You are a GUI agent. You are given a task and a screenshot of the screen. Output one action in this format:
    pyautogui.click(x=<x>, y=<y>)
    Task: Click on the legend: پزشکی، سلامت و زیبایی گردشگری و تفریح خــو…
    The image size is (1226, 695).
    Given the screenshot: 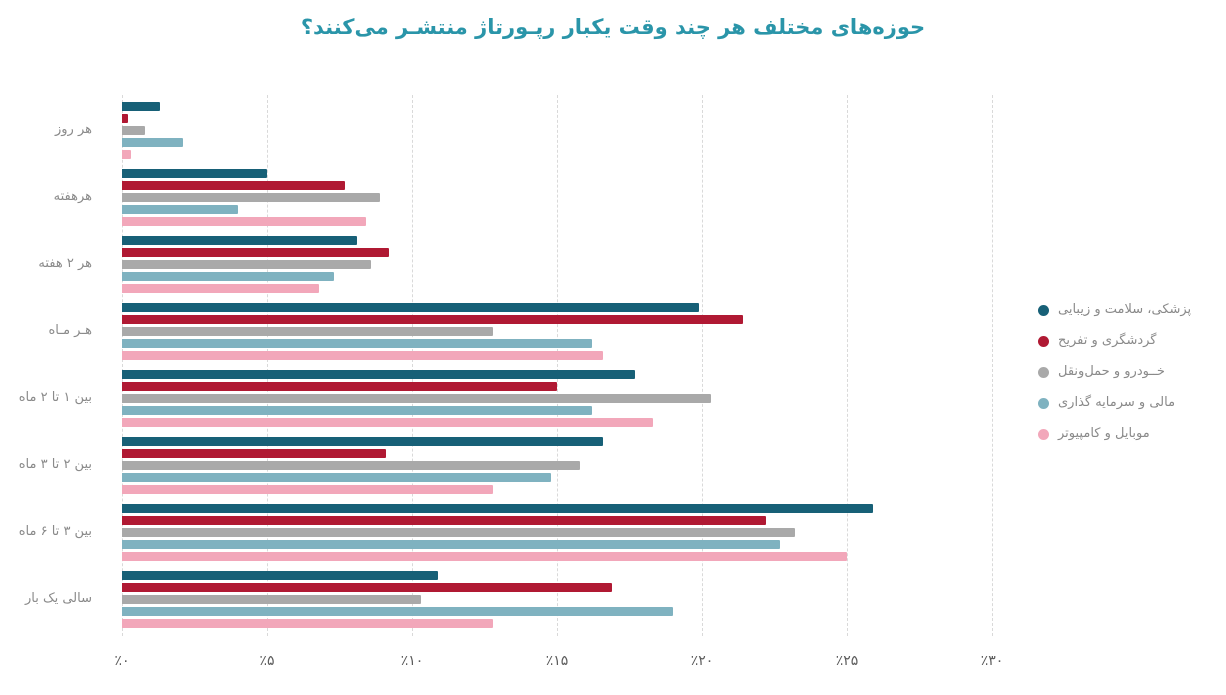 What is the action you would take?
    pyautogui.click(x=1115, y=372)
    